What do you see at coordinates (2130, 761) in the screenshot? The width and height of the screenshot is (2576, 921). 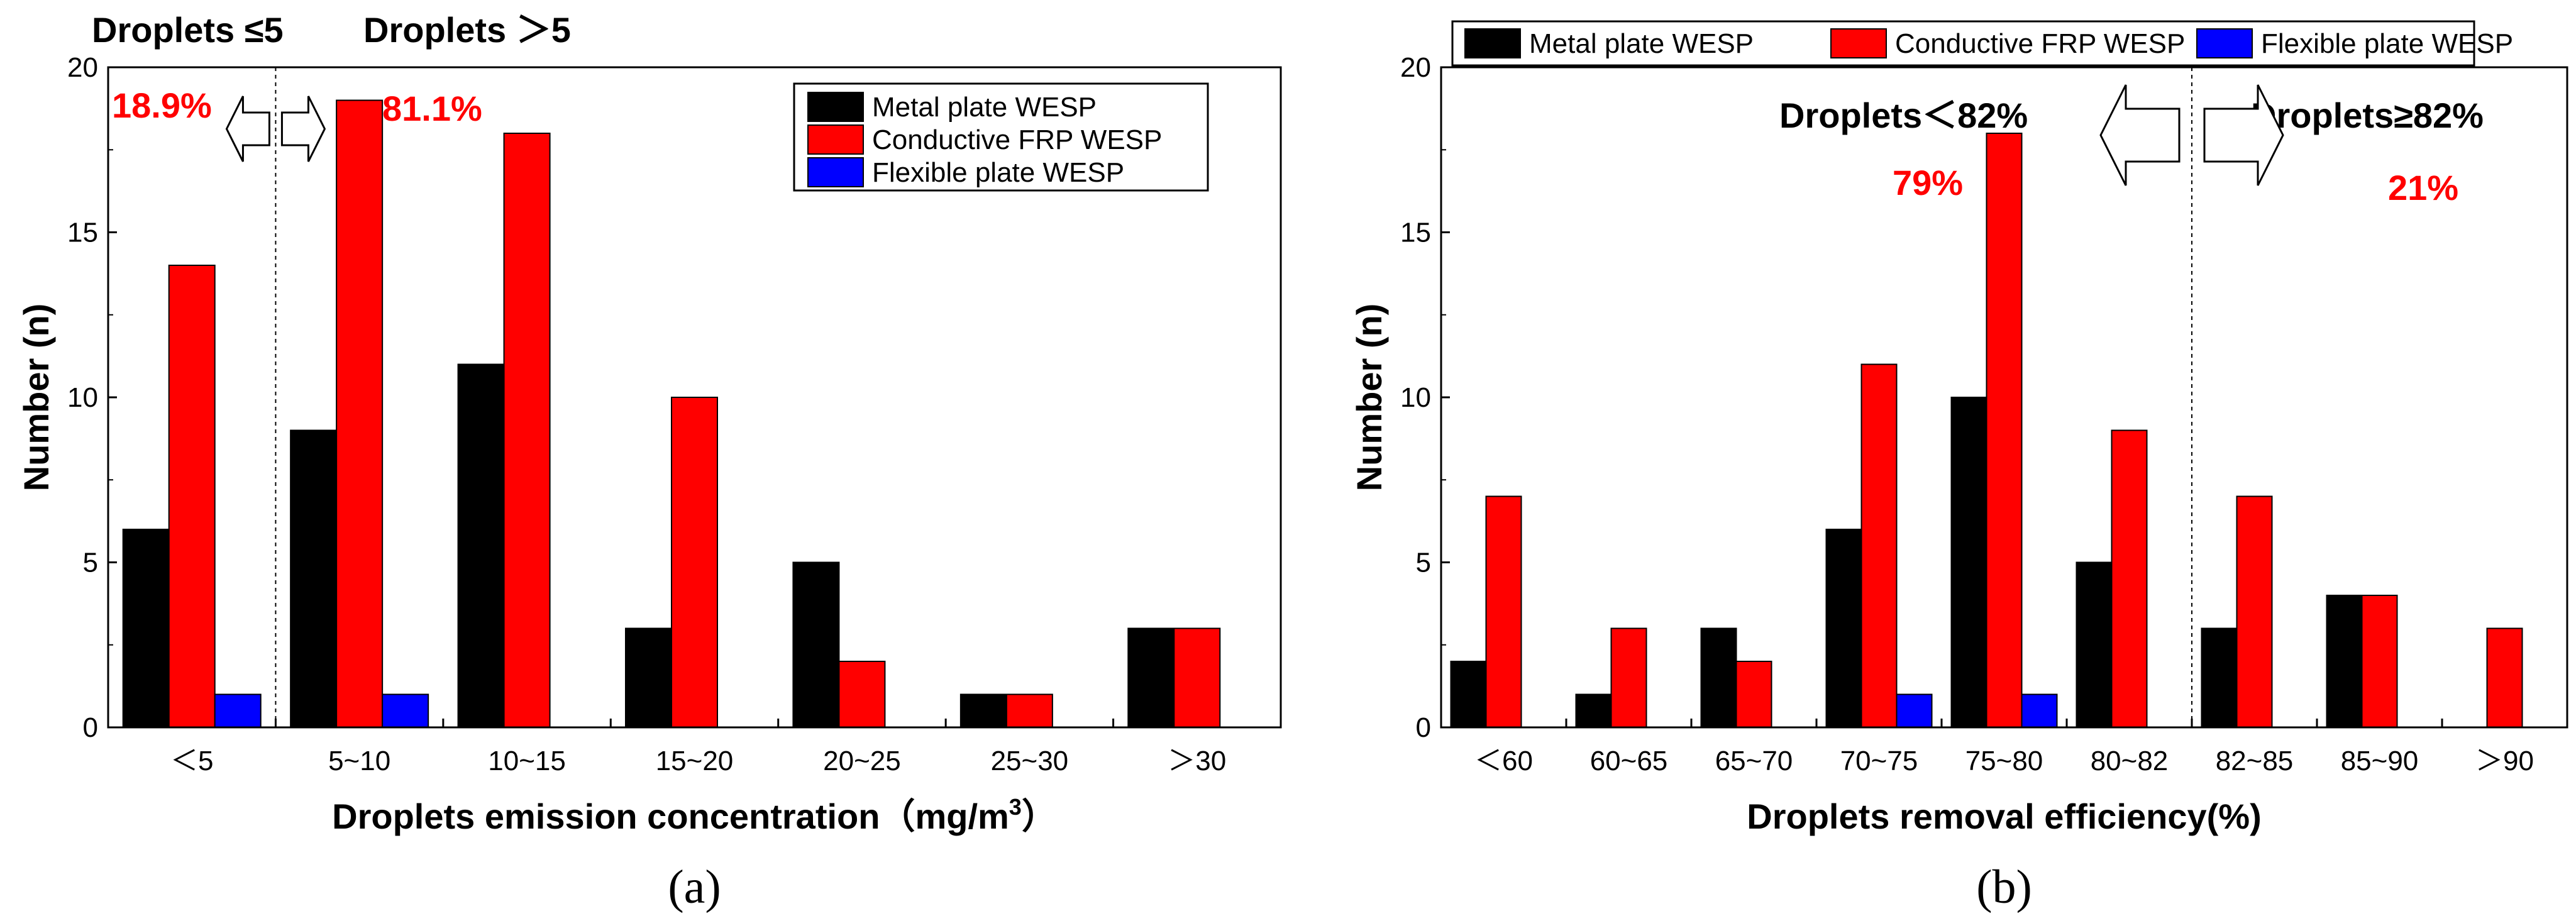 I see `x-tick-label: 80~82` at bounding box center [2130, 761].